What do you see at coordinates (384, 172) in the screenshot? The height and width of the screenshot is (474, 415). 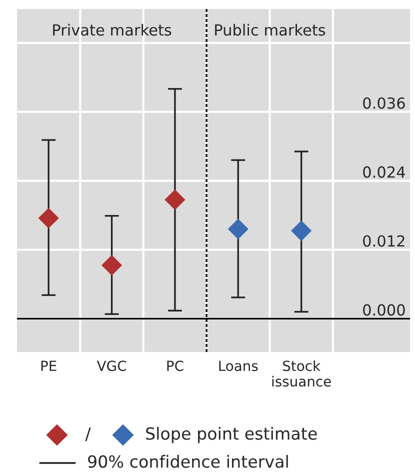 I see `y-tick-label: 0.024` at bounding box center [384, 172].